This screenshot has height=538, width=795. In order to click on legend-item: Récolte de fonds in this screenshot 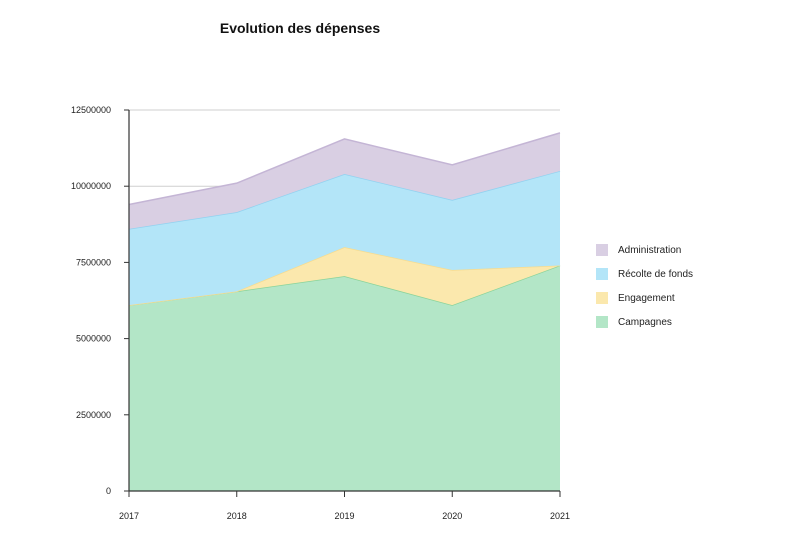, I will do `click(644, 274)`.